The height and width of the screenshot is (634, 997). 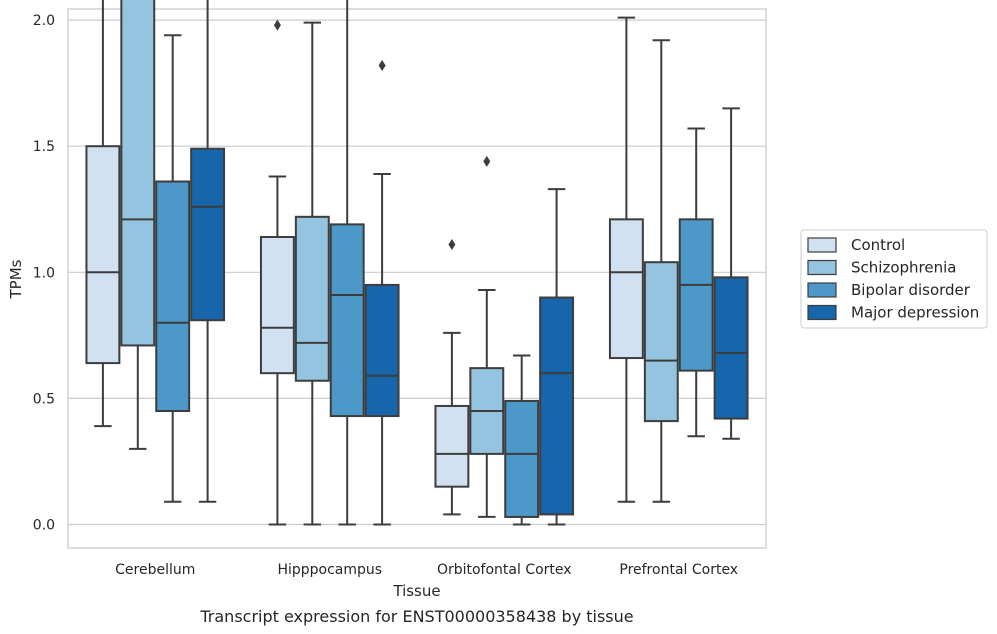 I want to click on y-axis-title: TPMs, so click(x=16, y=279).